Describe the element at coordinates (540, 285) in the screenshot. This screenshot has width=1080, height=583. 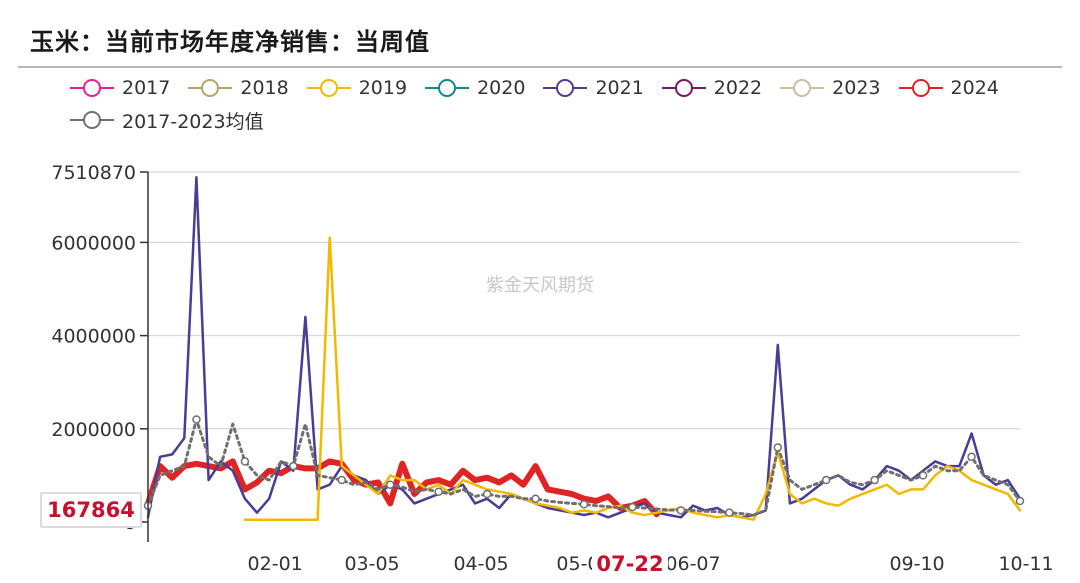
I see `watermark: 紫金天风期货` at that location.